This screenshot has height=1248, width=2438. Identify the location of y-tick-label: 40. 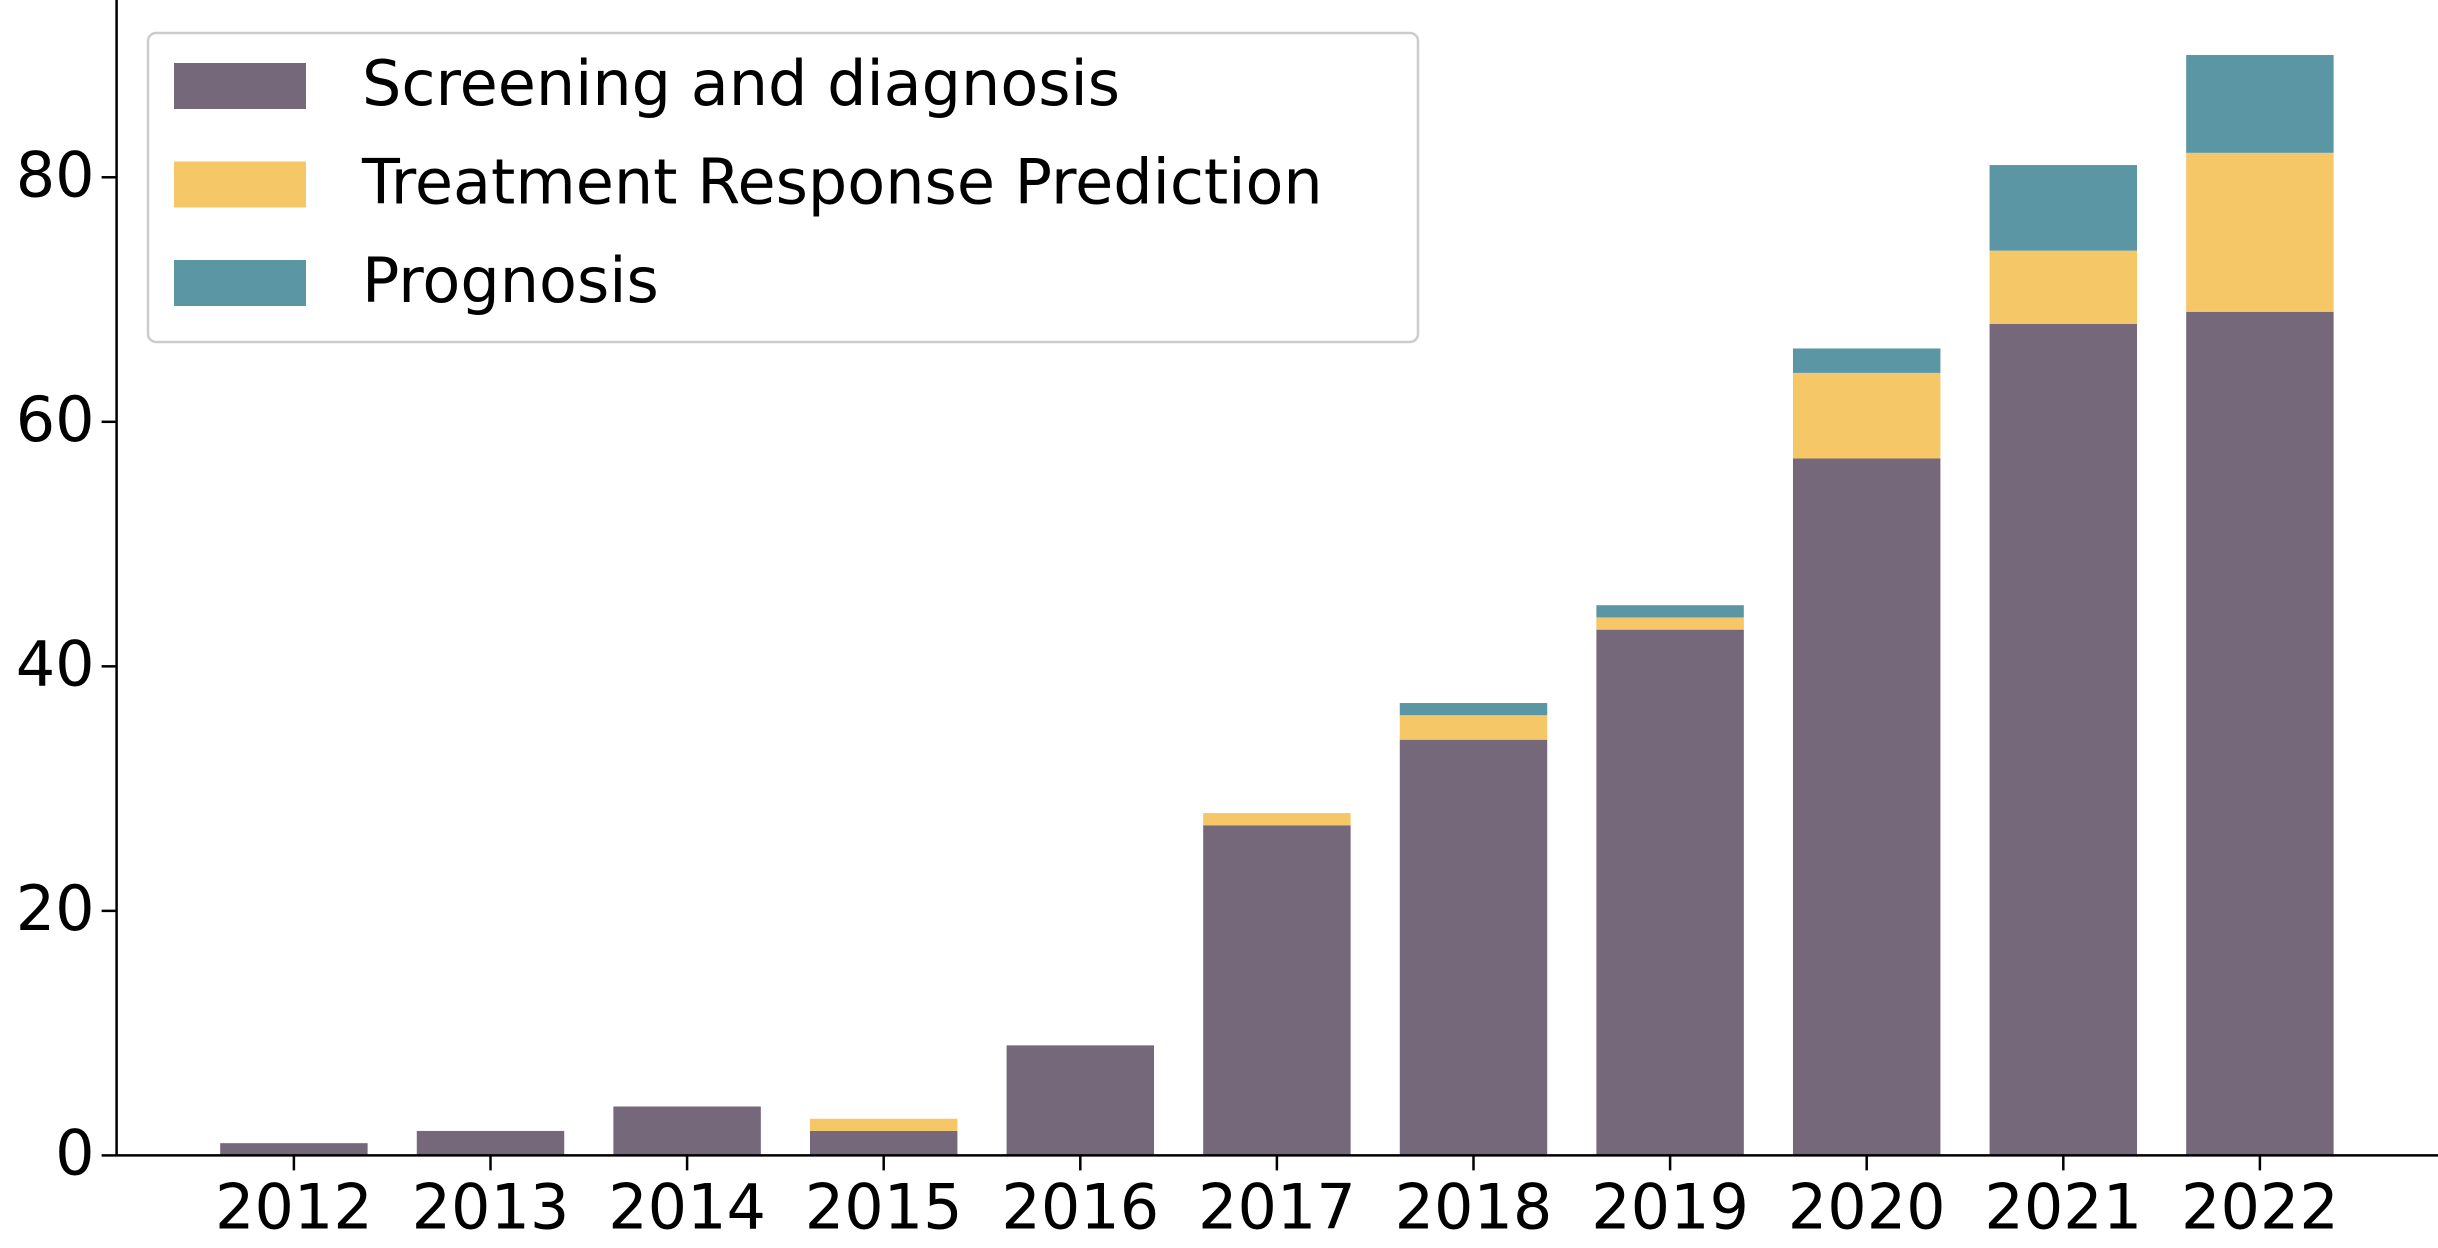
(55, 663).